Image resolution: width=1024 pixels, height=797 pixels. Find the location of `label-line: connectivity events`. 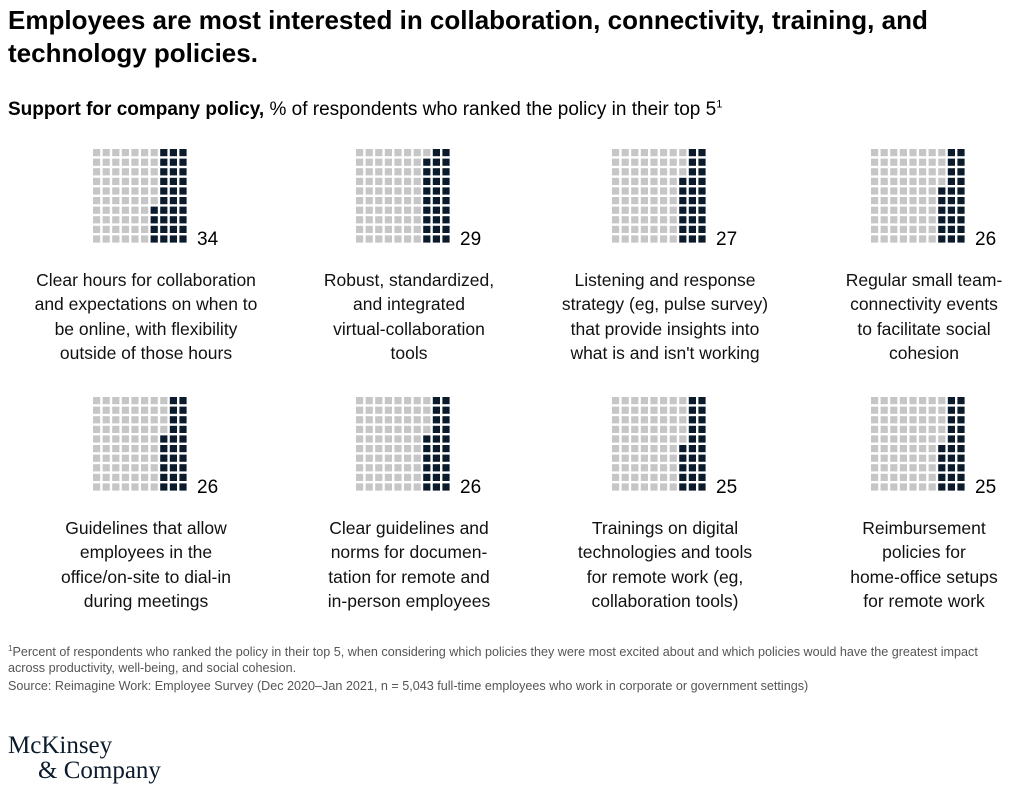

label-line: connectivity events is located at coordinates (924, 304).